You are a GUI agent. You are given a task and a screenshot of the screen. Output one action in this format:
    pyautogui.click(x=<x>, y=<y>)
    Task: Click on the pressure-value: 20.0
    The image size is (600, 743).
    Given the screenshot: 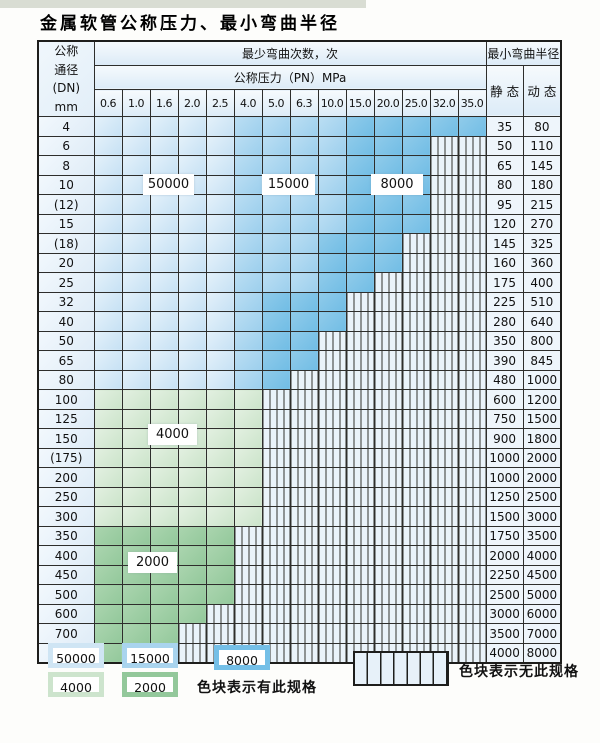 What is the action you would take?
    pyautogui.click(x=388, y=103)
    